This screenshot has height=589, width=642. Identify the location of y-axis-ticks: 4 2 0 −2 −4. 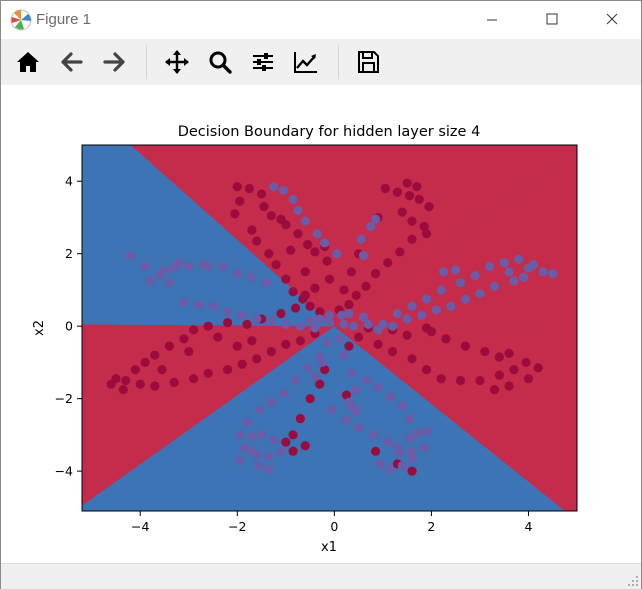
(68, 326).